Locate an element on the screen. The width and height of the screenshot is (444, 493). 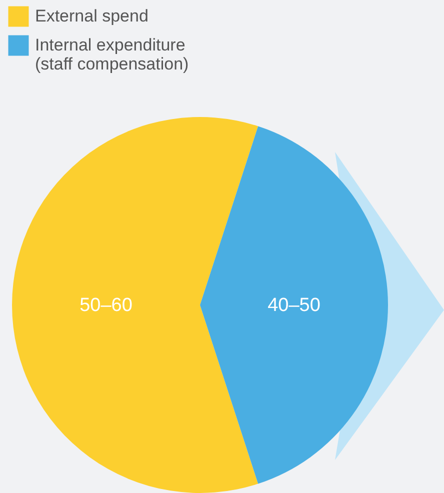
data-label: 40–50 is located at coordinates (294, 305).